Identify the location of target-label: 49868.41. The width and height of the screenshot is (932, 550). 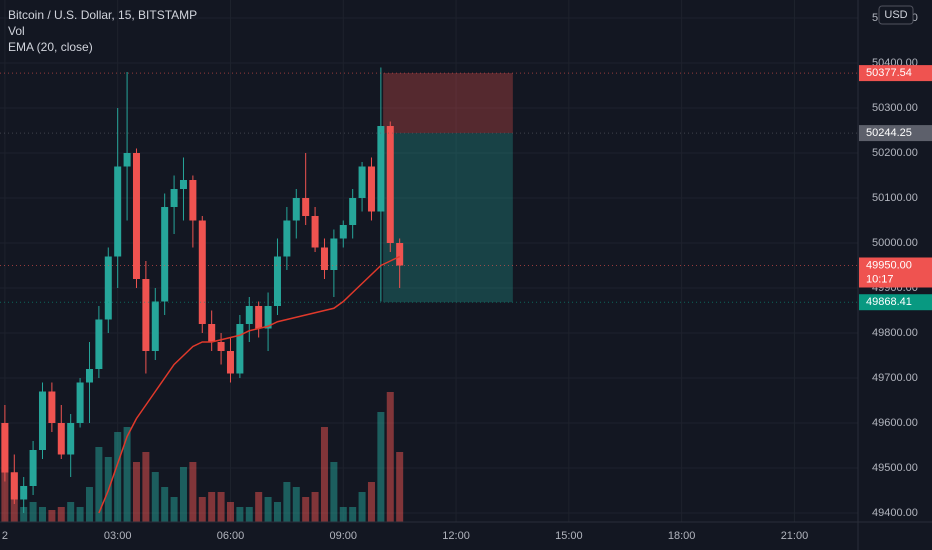
(889, 302).